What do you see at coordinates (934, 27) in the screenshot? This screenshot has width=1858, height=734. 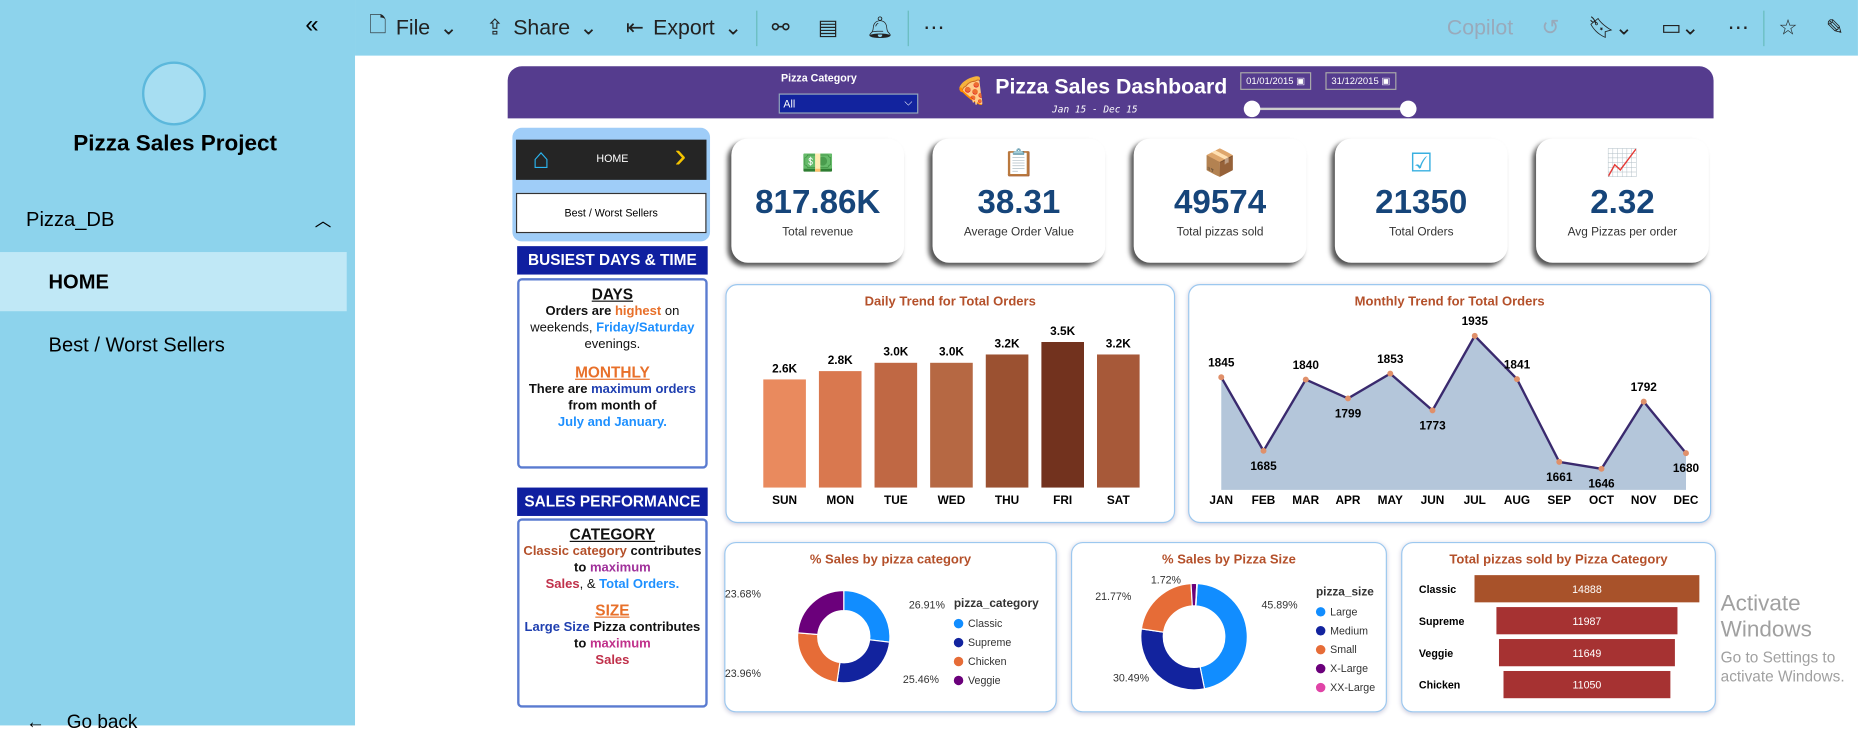 I see `more-icon: ⋯` at bounding box center [934, 27].